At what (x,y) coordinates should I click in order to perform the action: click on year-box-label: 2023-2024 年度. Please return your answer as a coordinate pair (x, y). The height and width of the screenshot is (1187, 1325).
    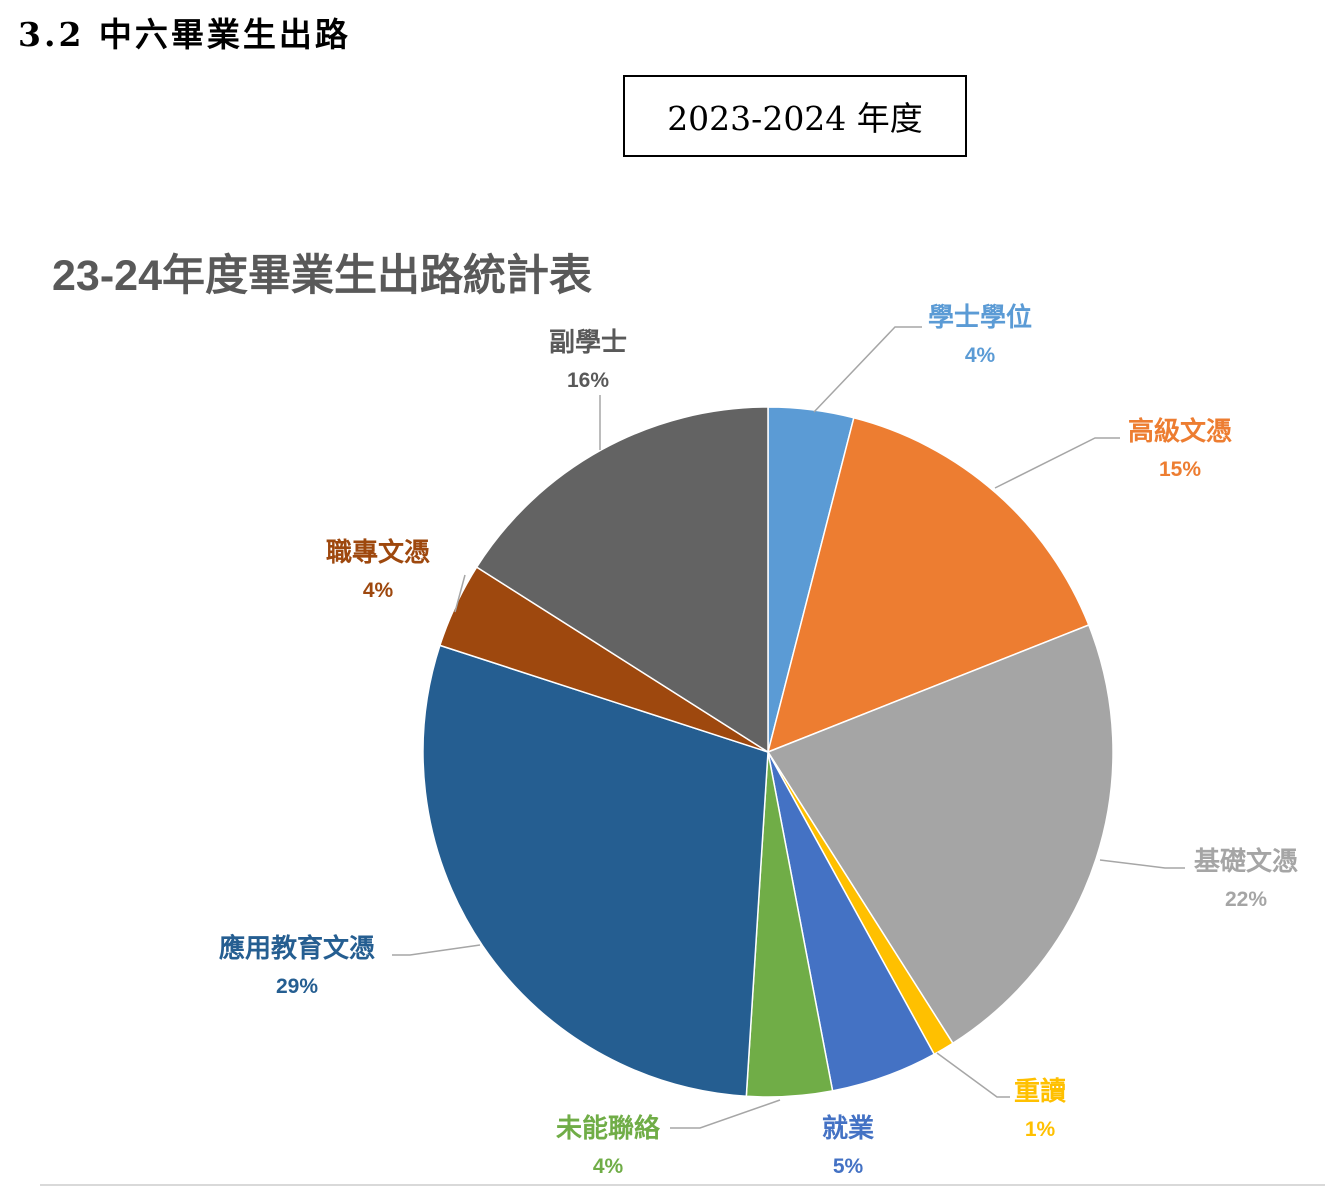
    Looking at the image, I should click on (795, 118).